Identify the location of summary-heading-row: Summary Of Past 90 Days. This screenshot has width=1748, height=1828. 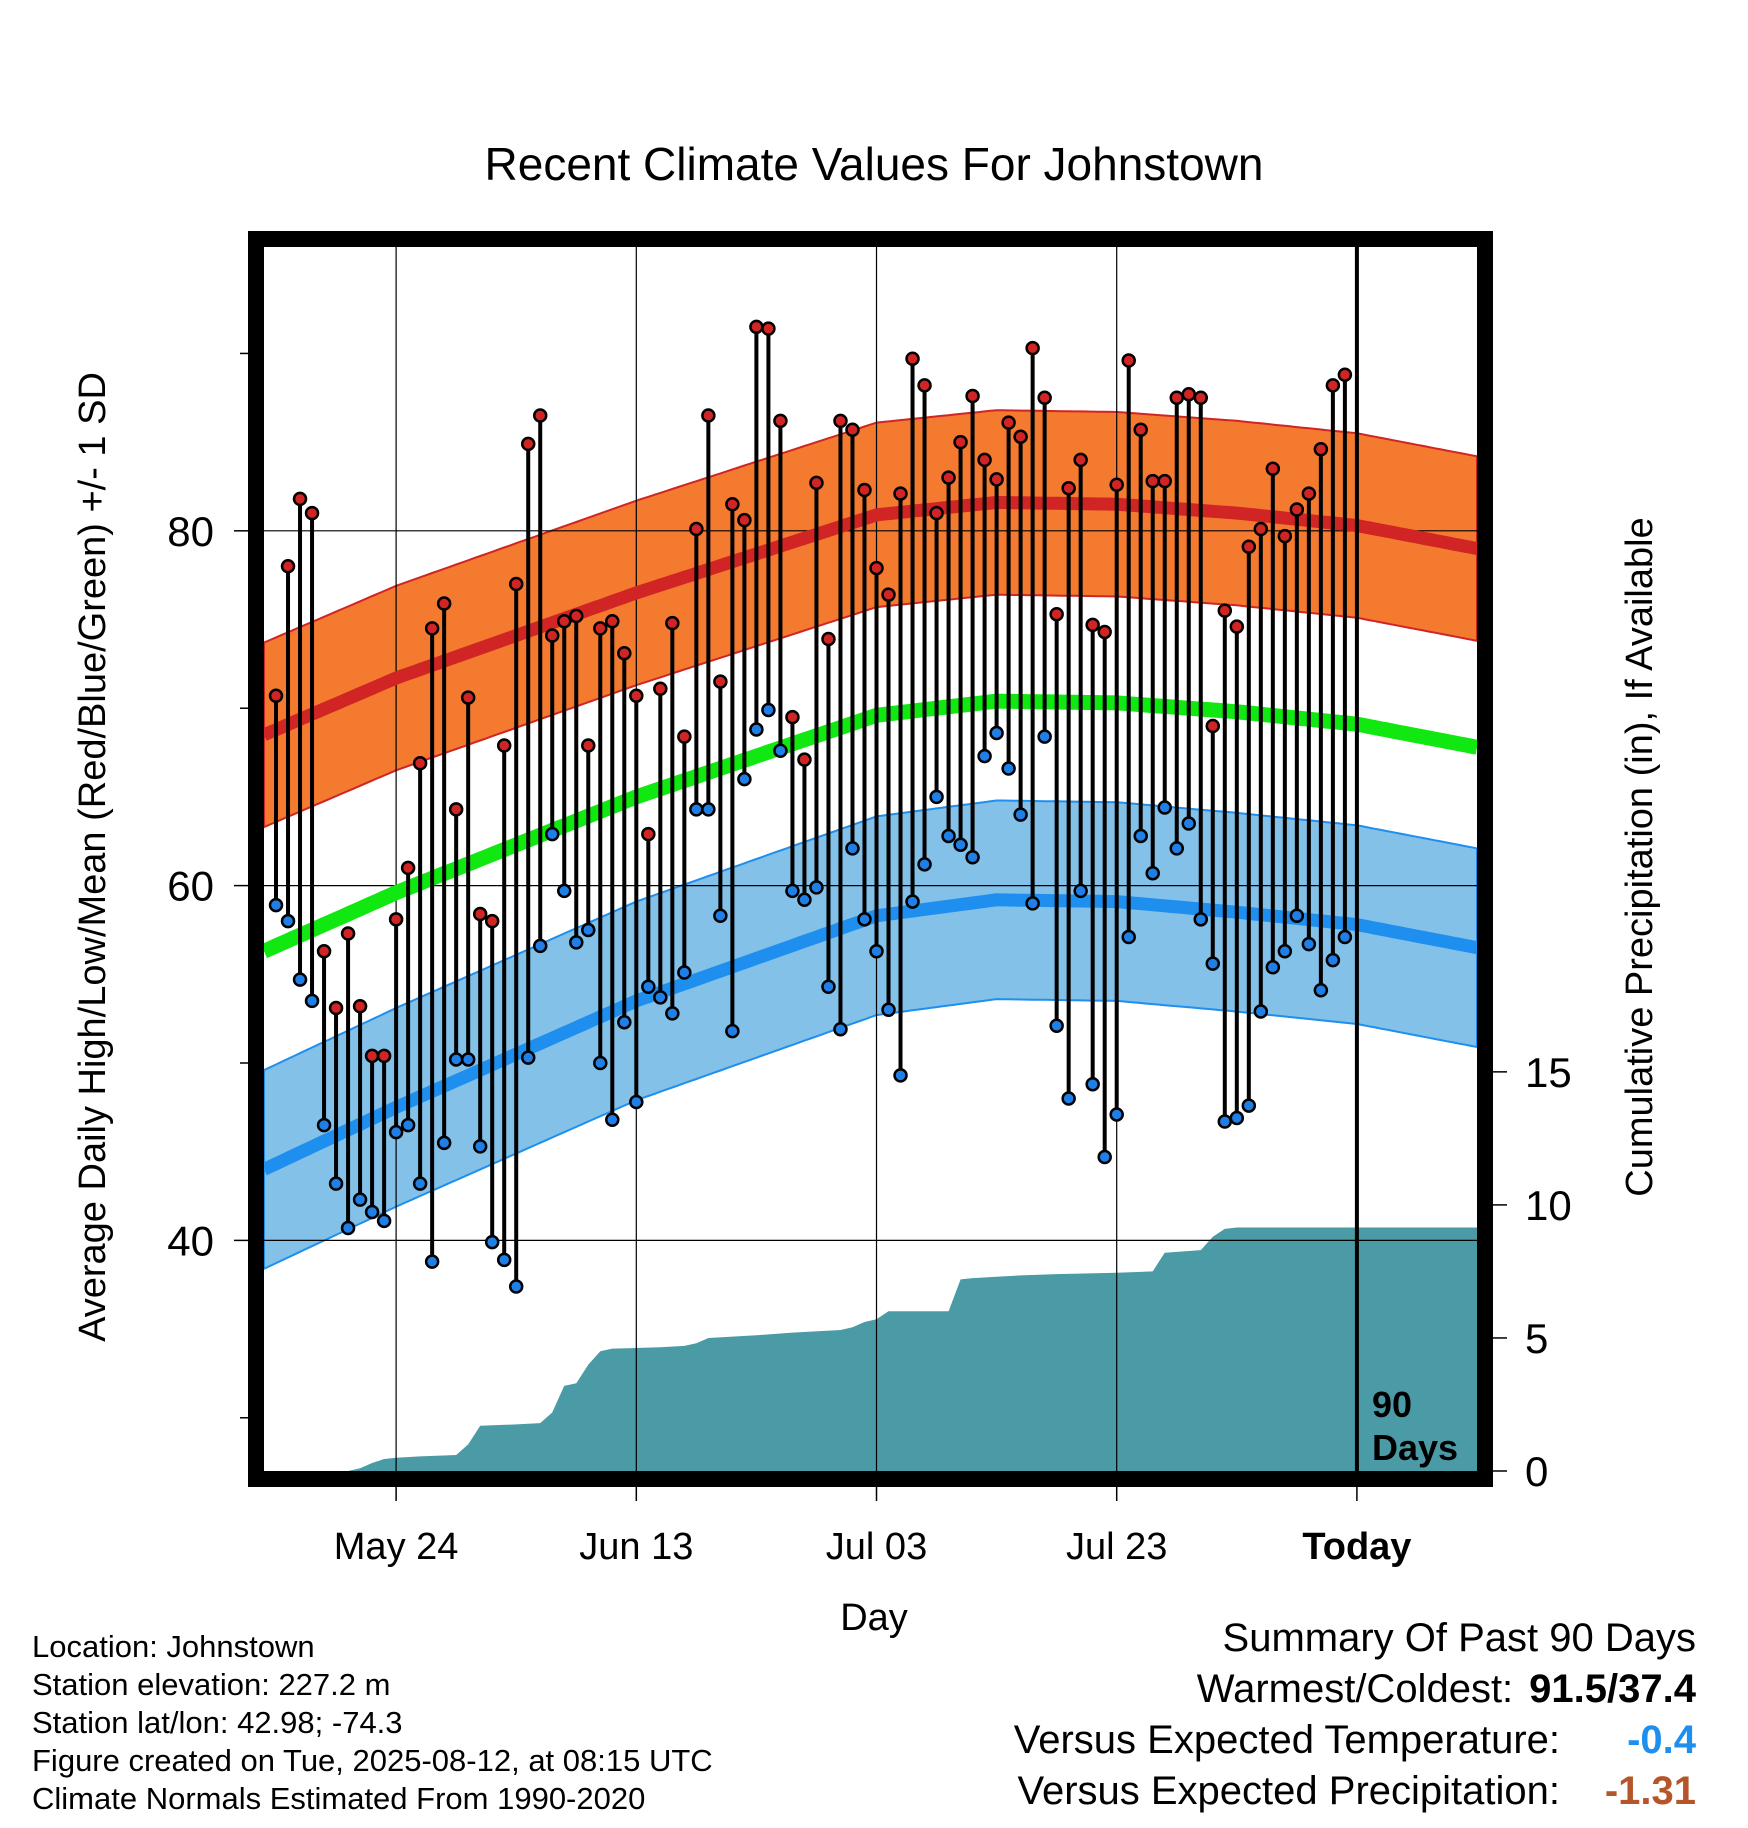
(1246, 1641).